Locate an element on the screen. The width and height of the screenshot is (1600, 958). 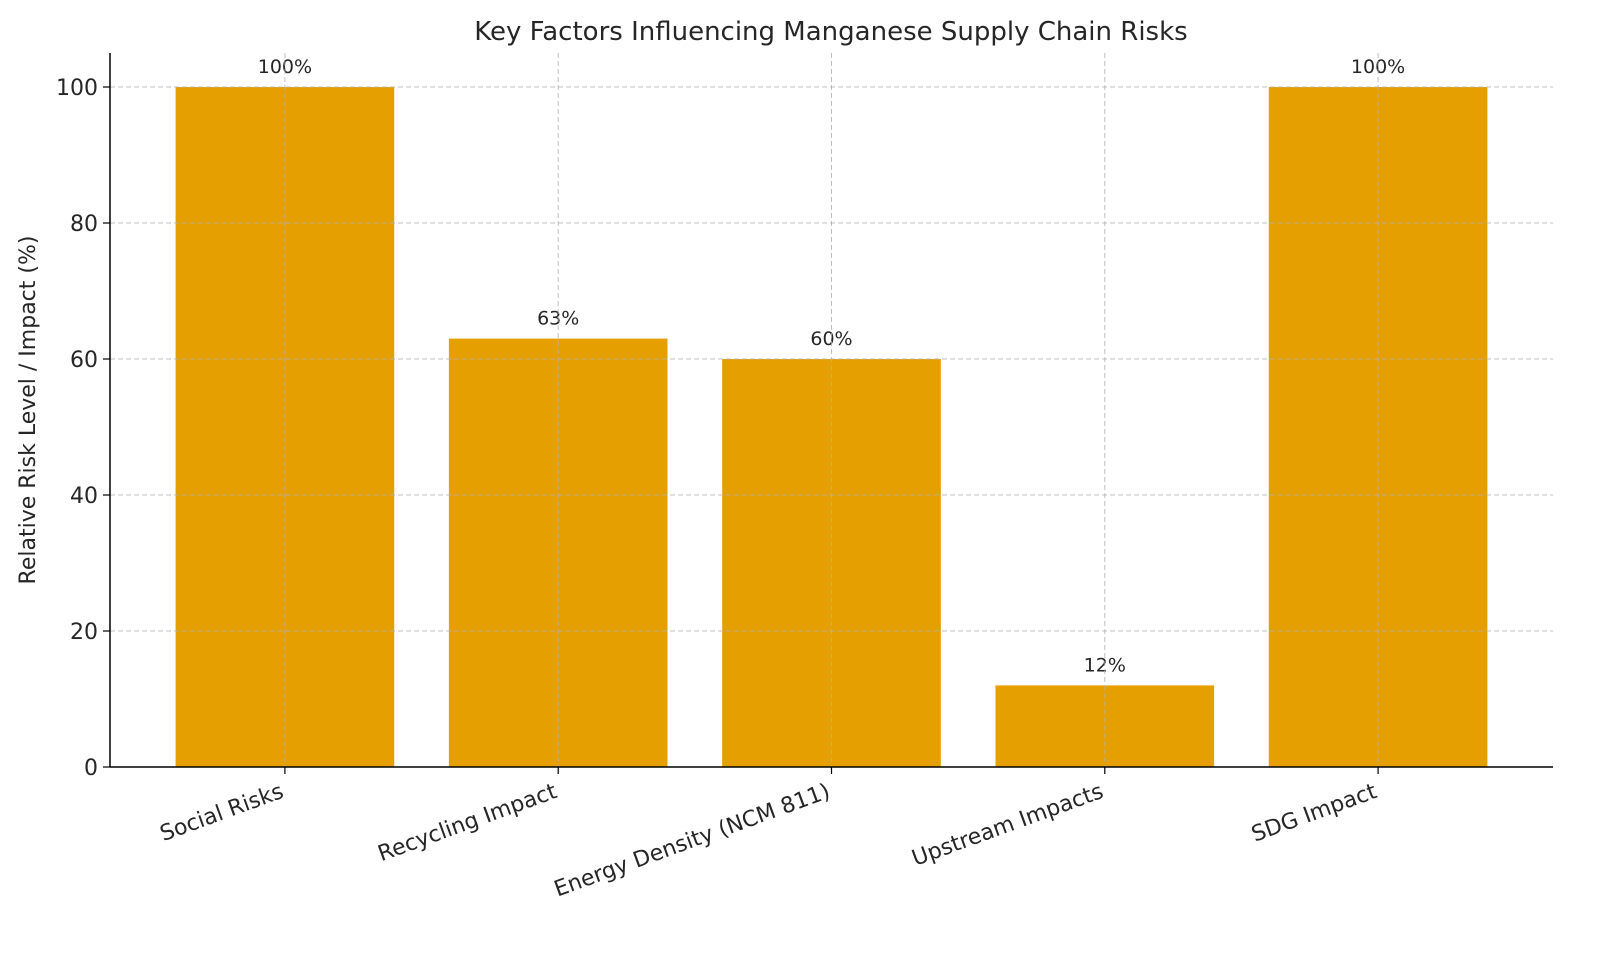
y-ticks: 0 20 40 60 80 100 is located at coordinates (83, 428).